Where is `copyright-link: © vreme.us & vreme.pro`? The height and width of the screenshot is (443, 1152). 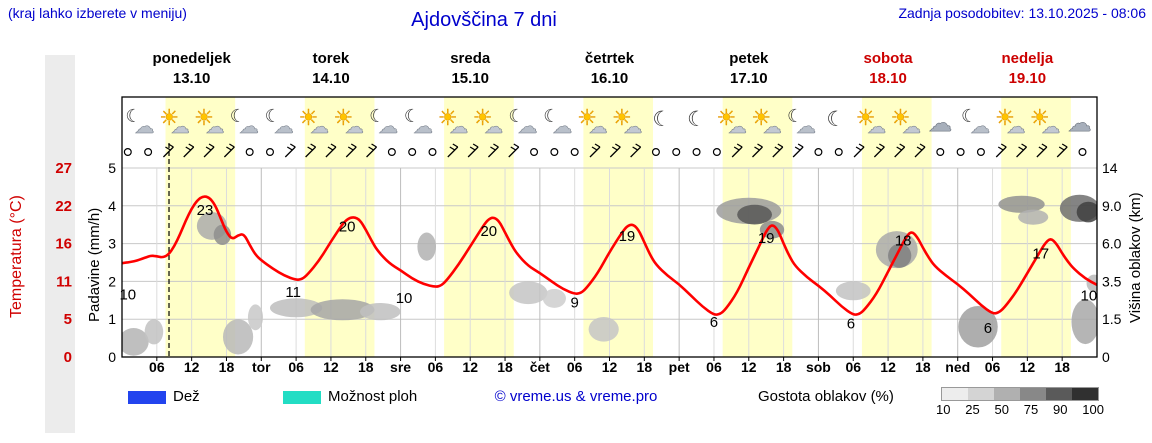 copyright-link: © vreme.us & vreme.pro is located at coordinates (576, 396).